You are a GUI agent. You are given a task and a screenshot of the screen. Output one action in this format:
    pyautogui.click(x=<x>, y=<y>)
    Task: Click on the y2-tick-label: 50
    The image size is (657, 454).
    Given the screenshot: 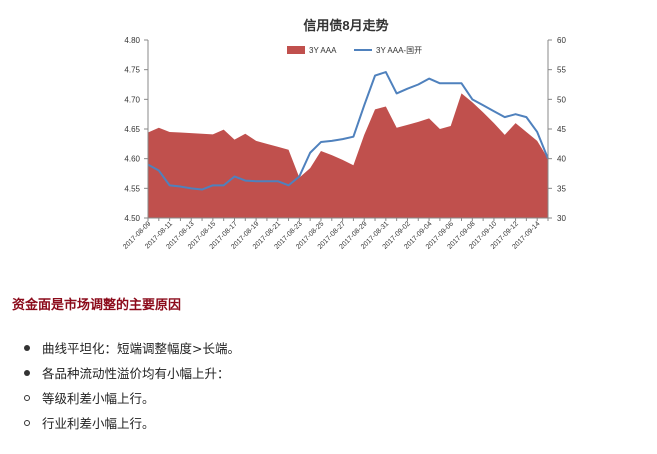 What is the action you would take?
    pyautogui.click(x=561, y=99)
    